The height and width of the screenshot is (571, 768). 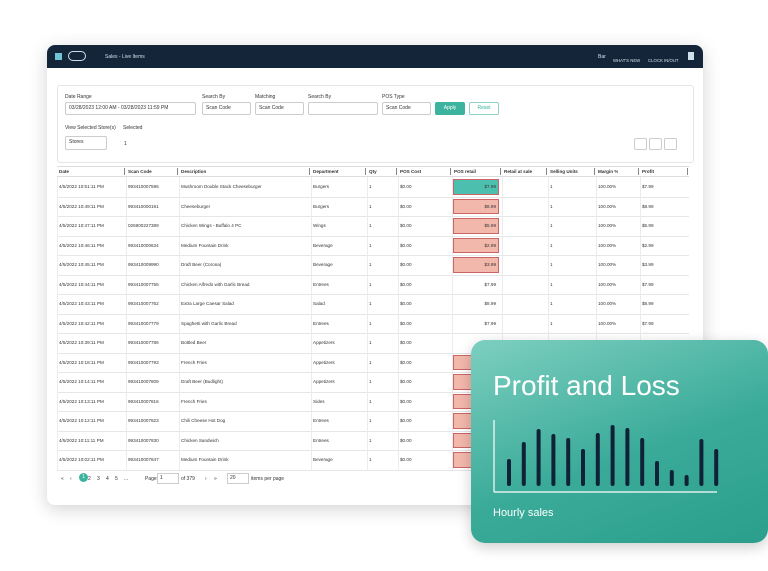 What do you see at coordinates (209, 323) in the screenshot?
I see `cell: Spaghetti with Garlic Bread` at bounding box center [209, 323].